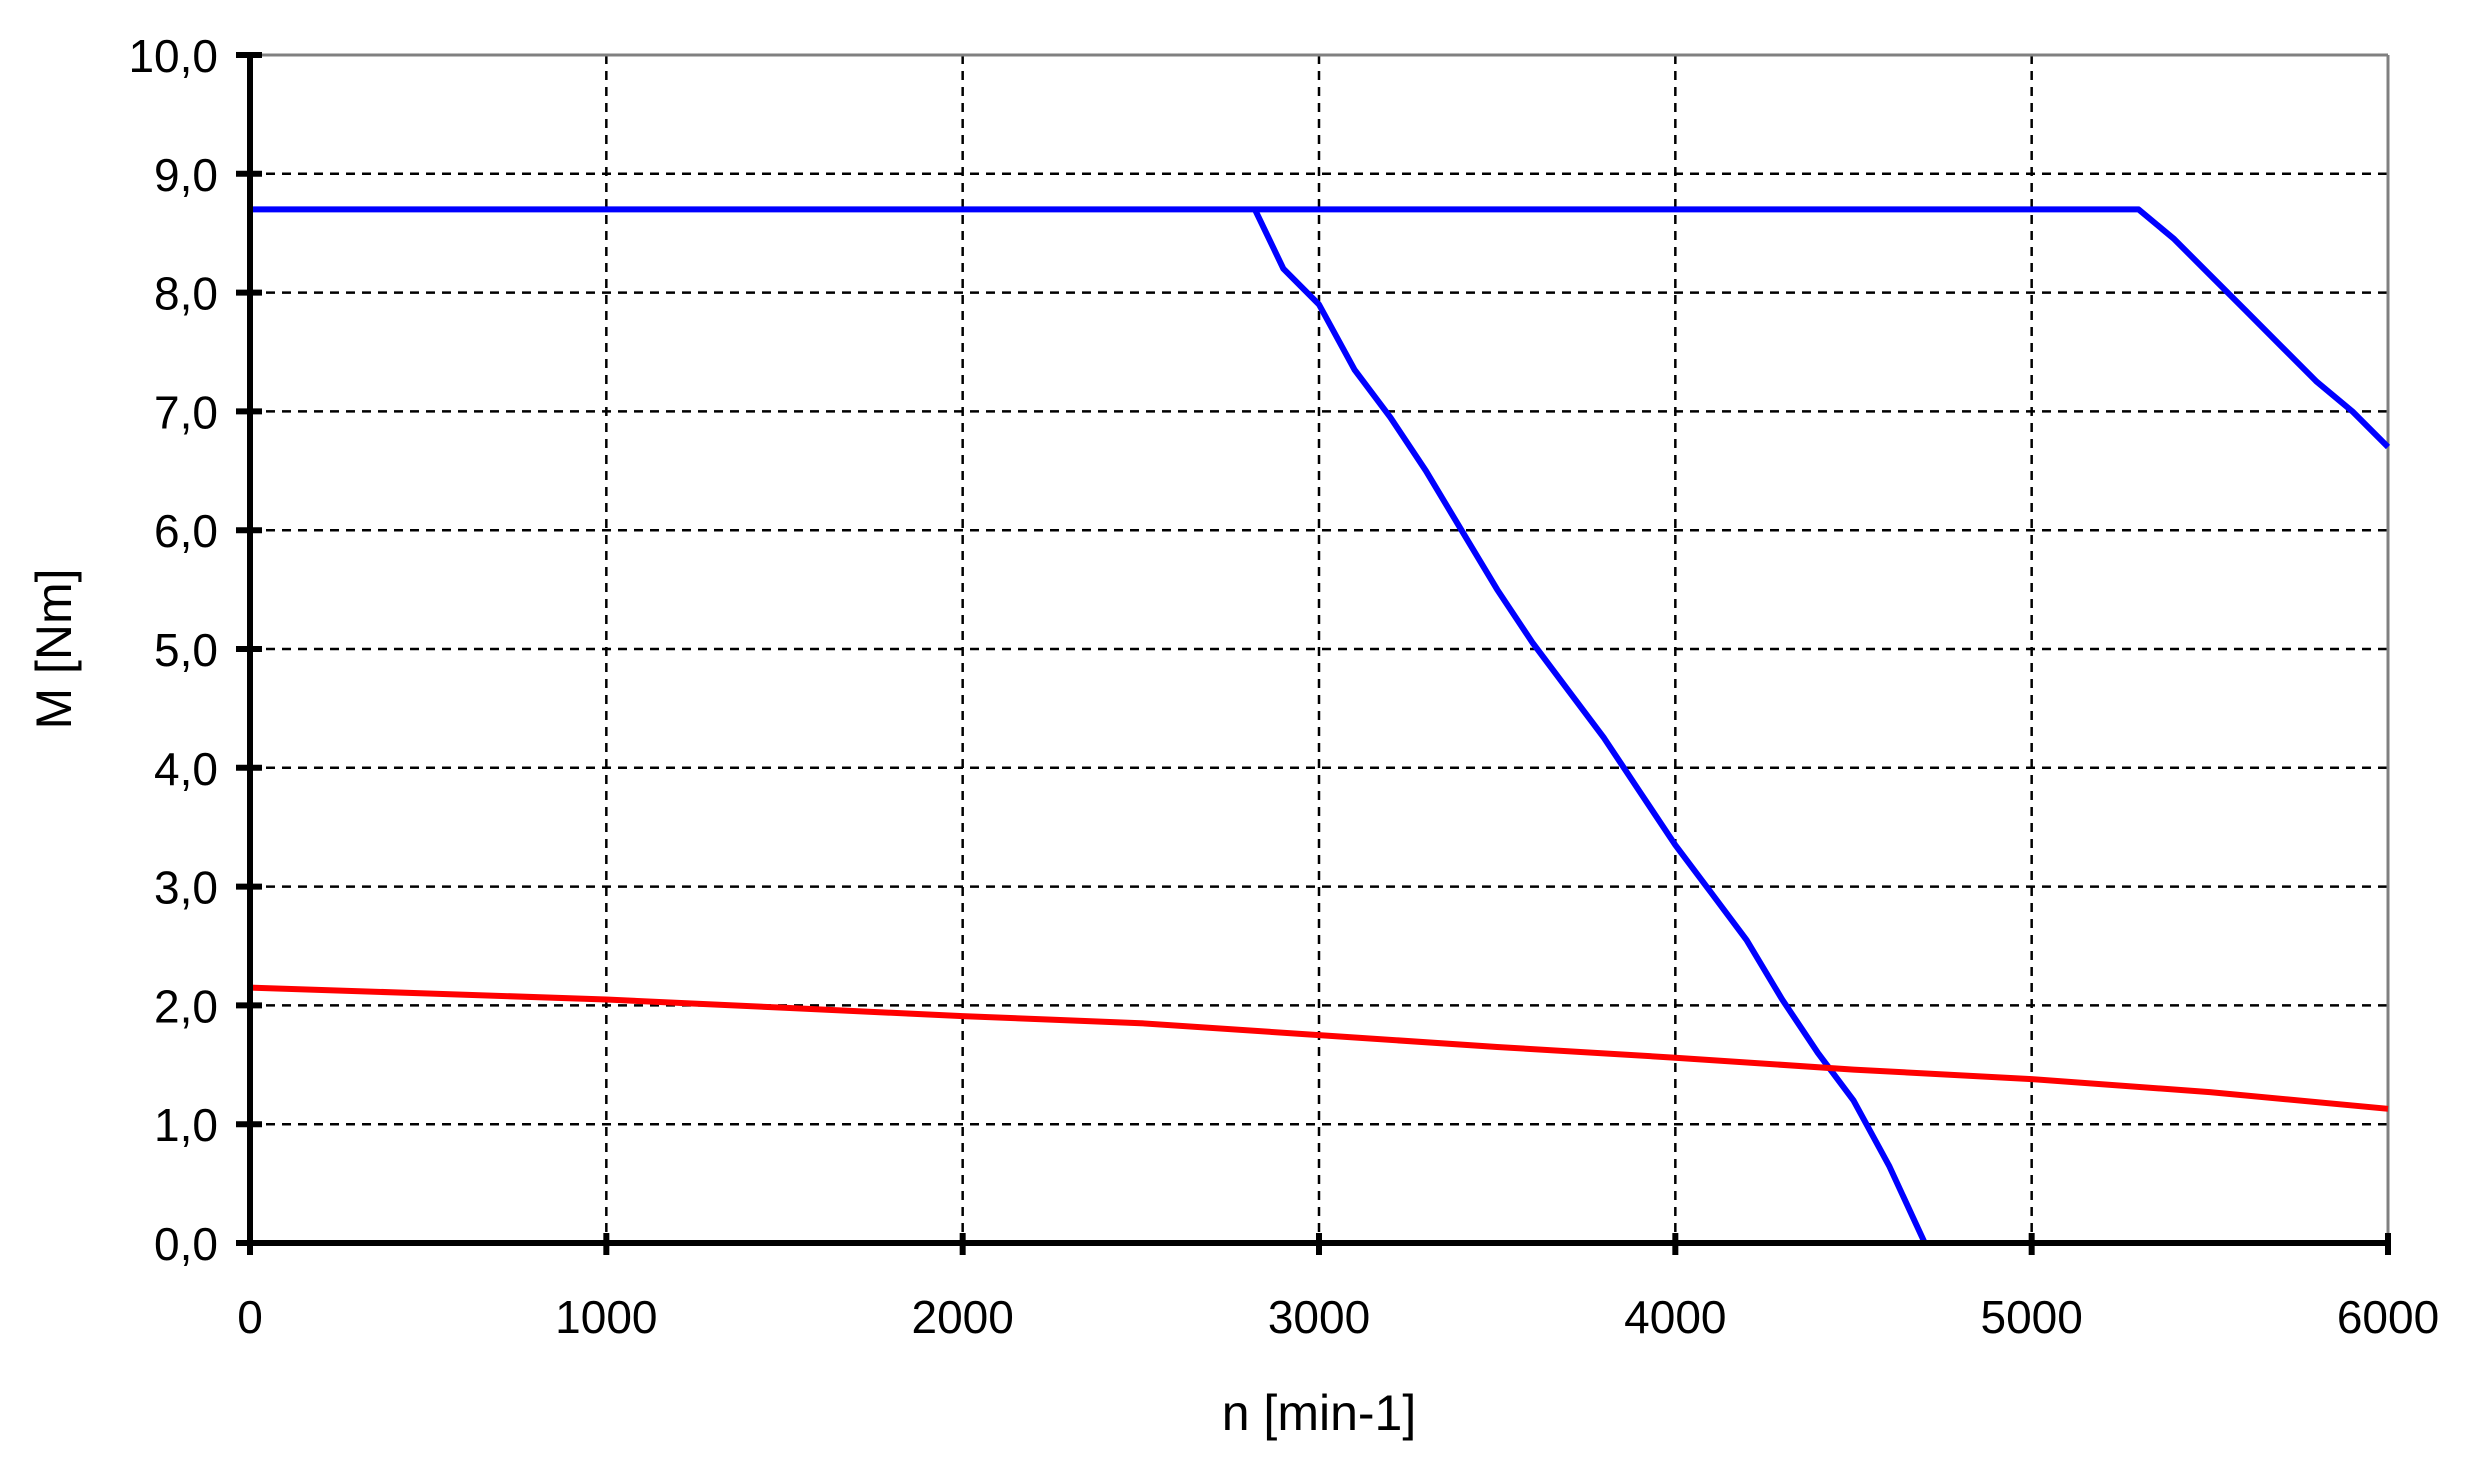 This screenshot has width=2472, height=1475. I want to click on y-tick-label: 6,0, so click(186, 531).